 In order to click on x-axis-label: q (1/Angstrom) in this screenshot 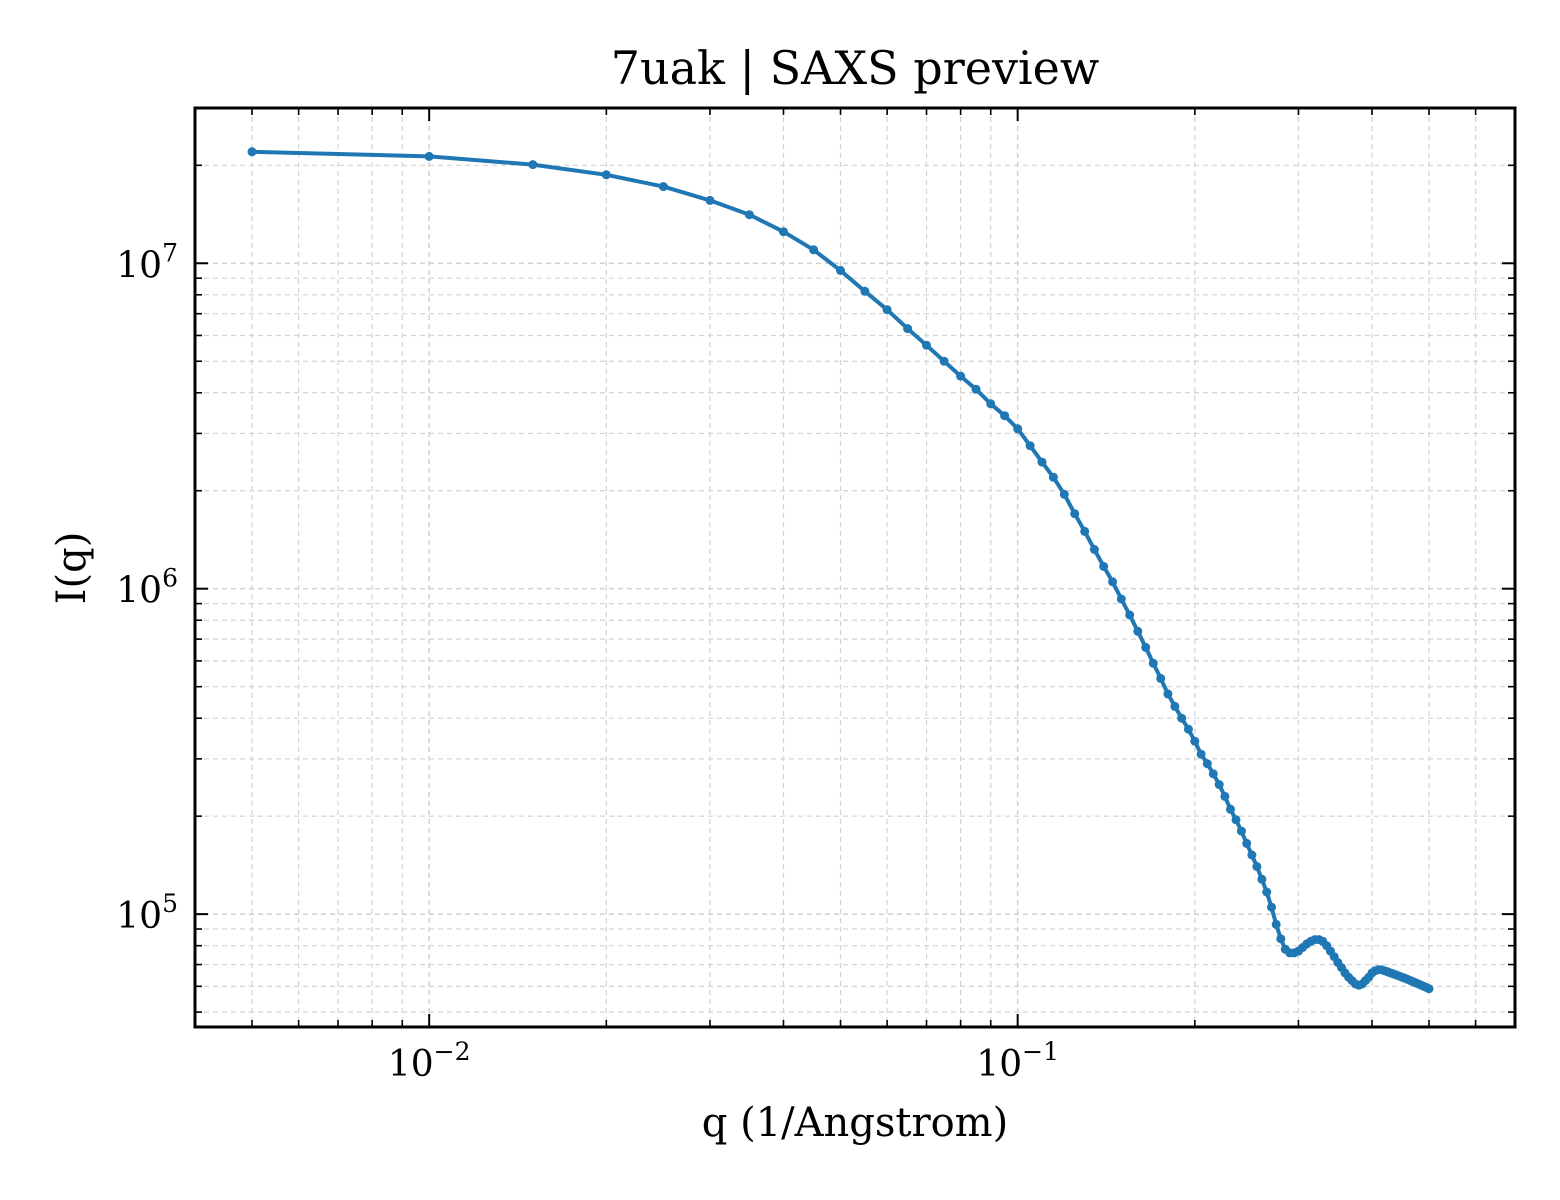, I will do `click(855, 1123)`.